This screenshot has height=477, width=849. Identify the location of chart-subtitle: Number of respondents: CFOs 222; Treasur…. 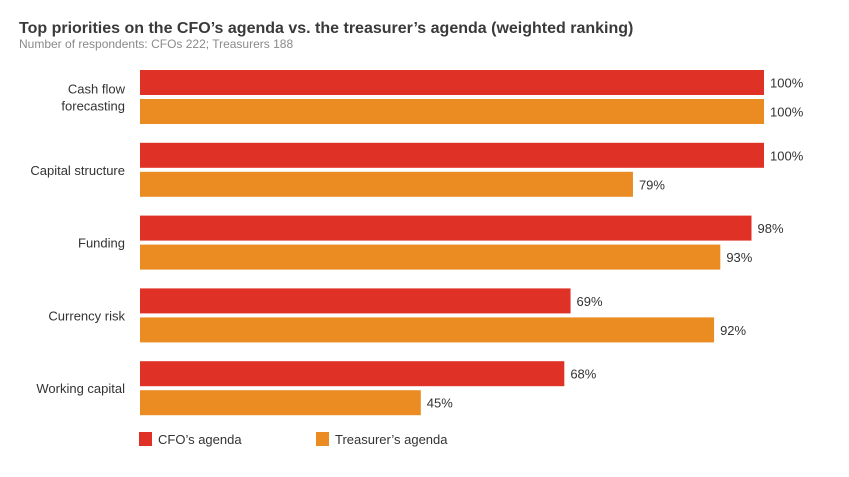
(156, 44).